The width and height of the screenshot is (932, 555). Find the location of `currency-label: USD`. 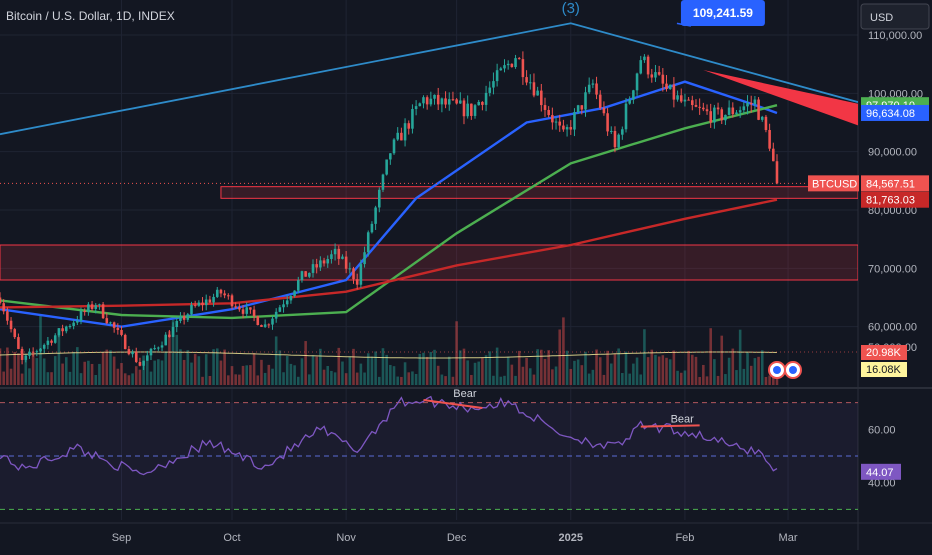

currency-label: USD is located at coordinates (881, 18).